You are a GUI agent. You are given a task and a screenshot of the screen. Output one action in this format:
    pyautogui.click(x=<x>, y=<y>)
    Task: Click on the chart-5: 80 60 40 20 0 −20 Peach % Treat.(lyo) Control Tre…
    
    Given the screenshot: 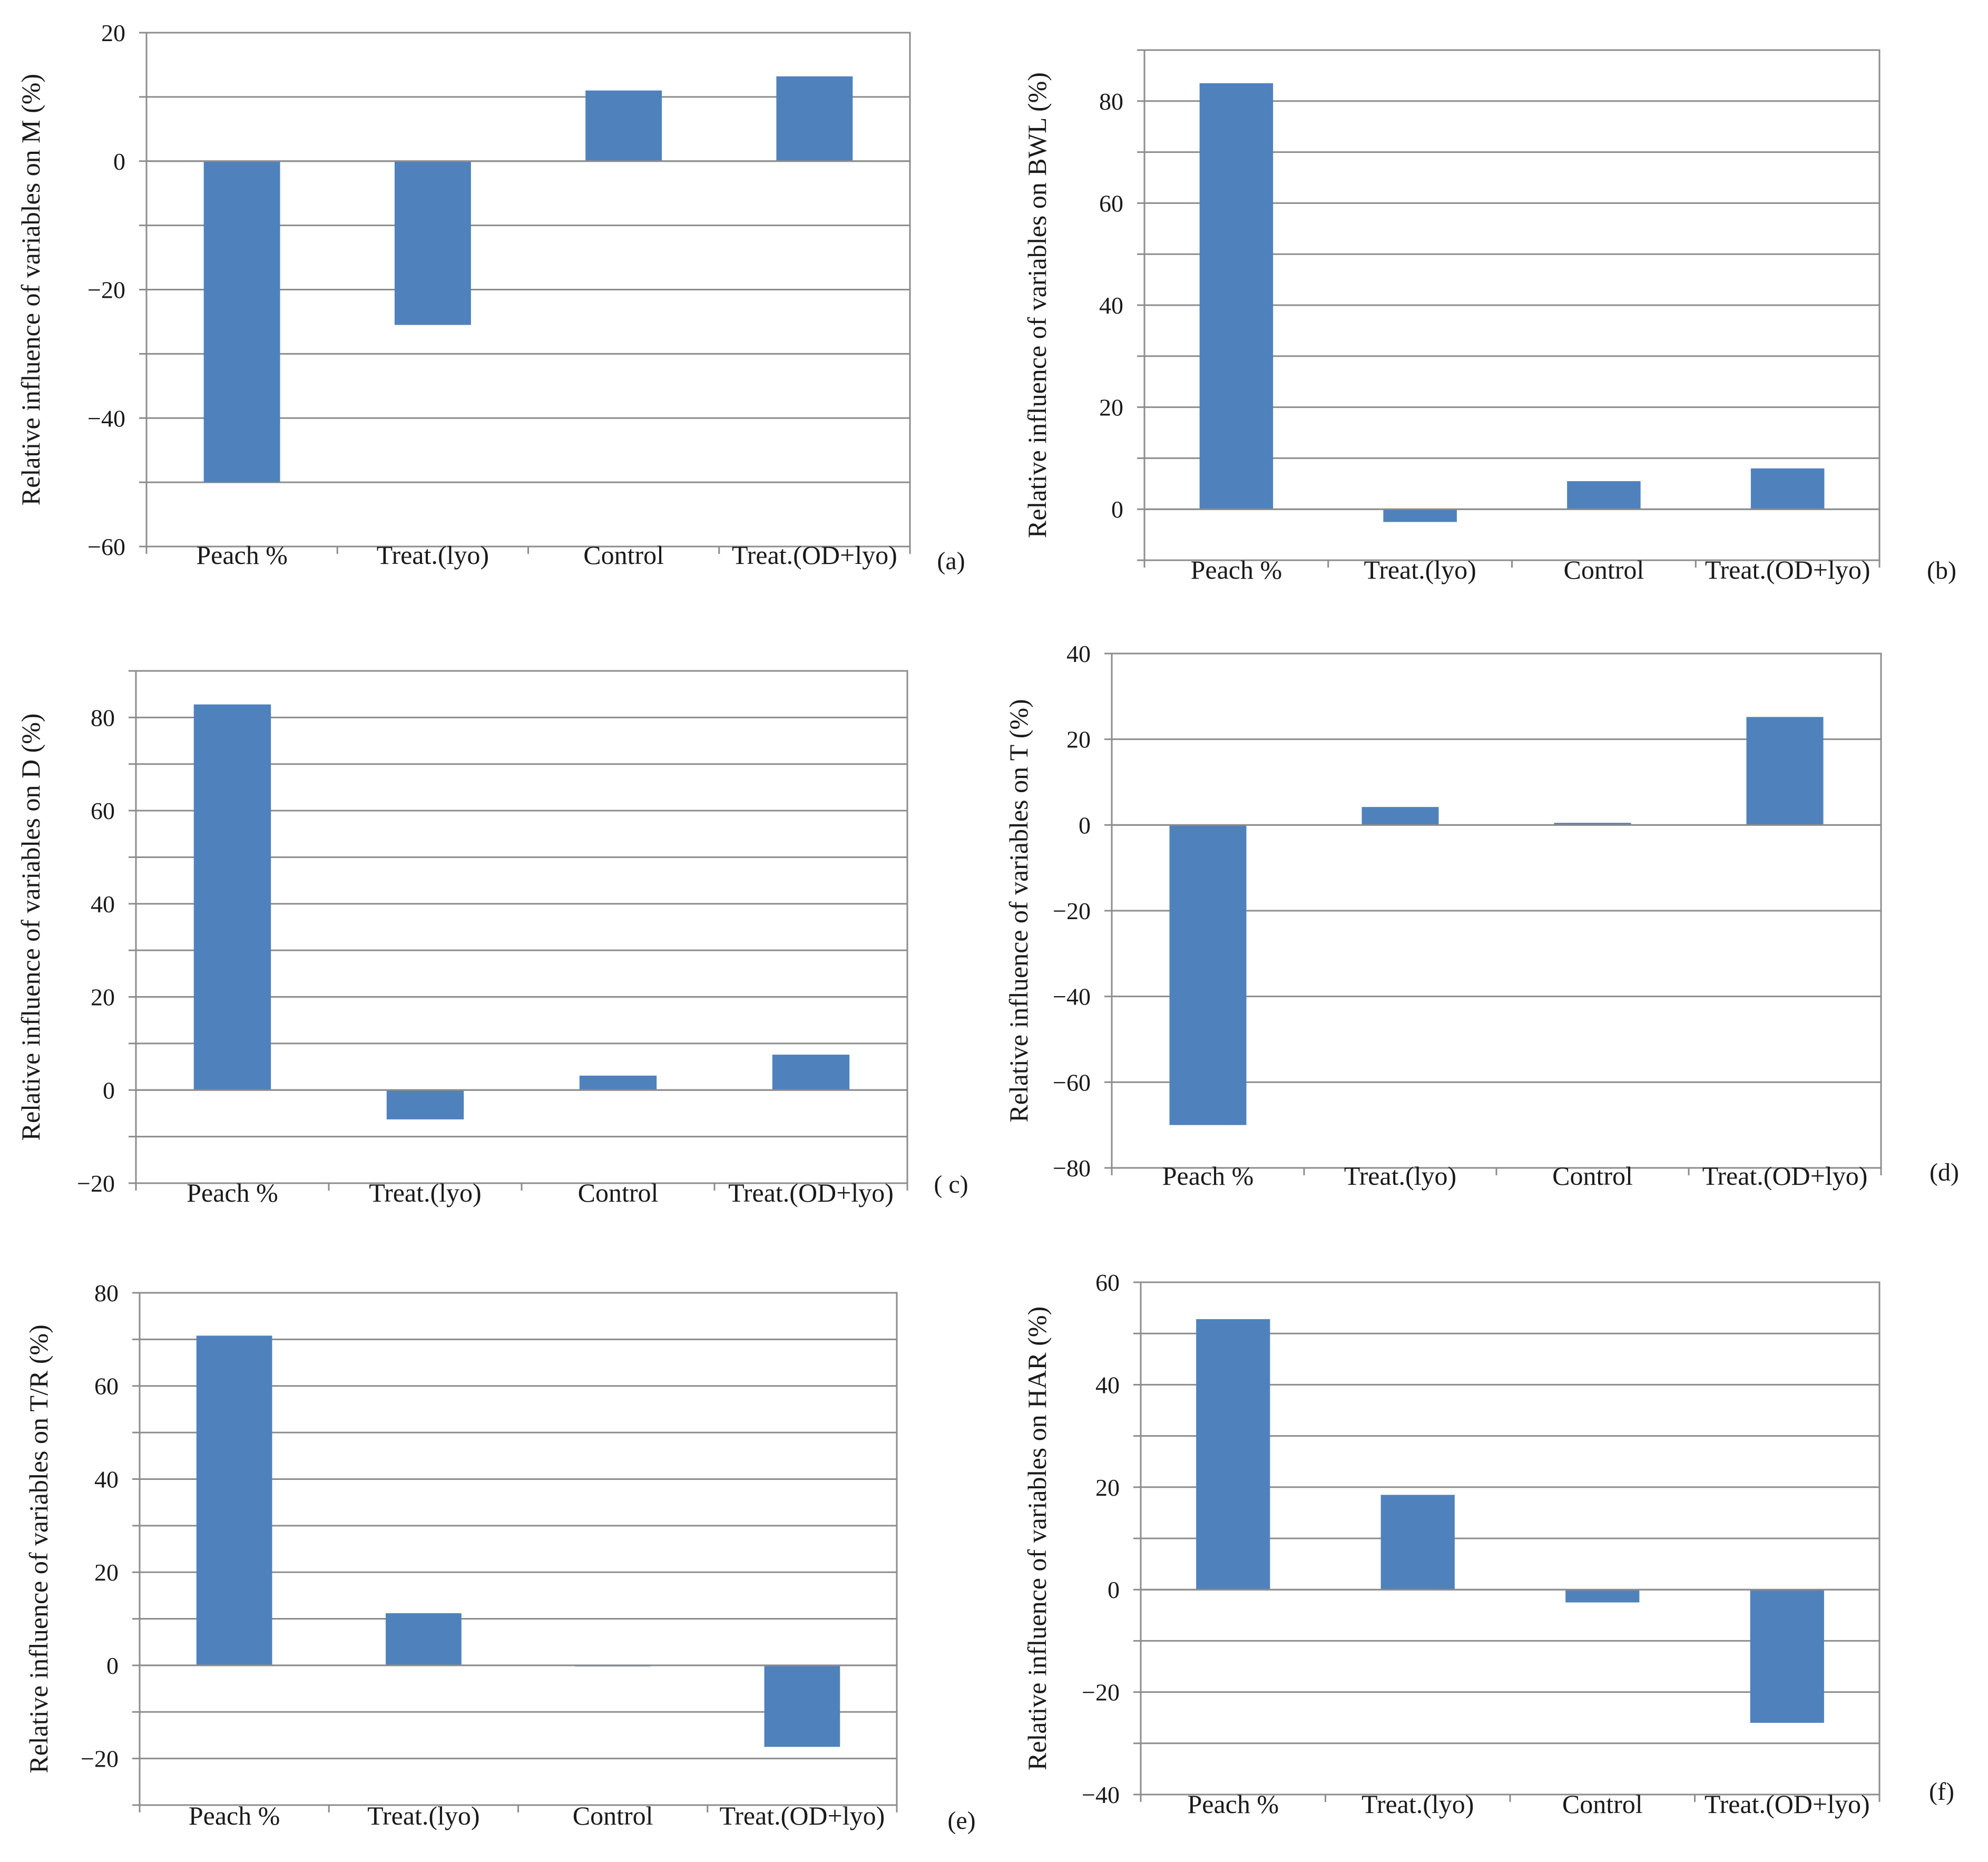 What is the action you would take?
    pyautogui.click(x=500, y=1557)
    